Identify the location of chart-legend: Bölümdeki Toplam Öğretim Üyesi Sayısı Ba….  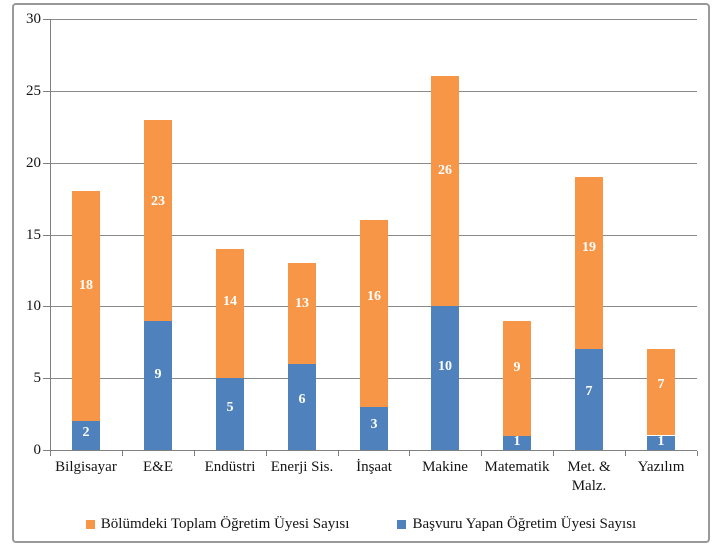
(361, 524).